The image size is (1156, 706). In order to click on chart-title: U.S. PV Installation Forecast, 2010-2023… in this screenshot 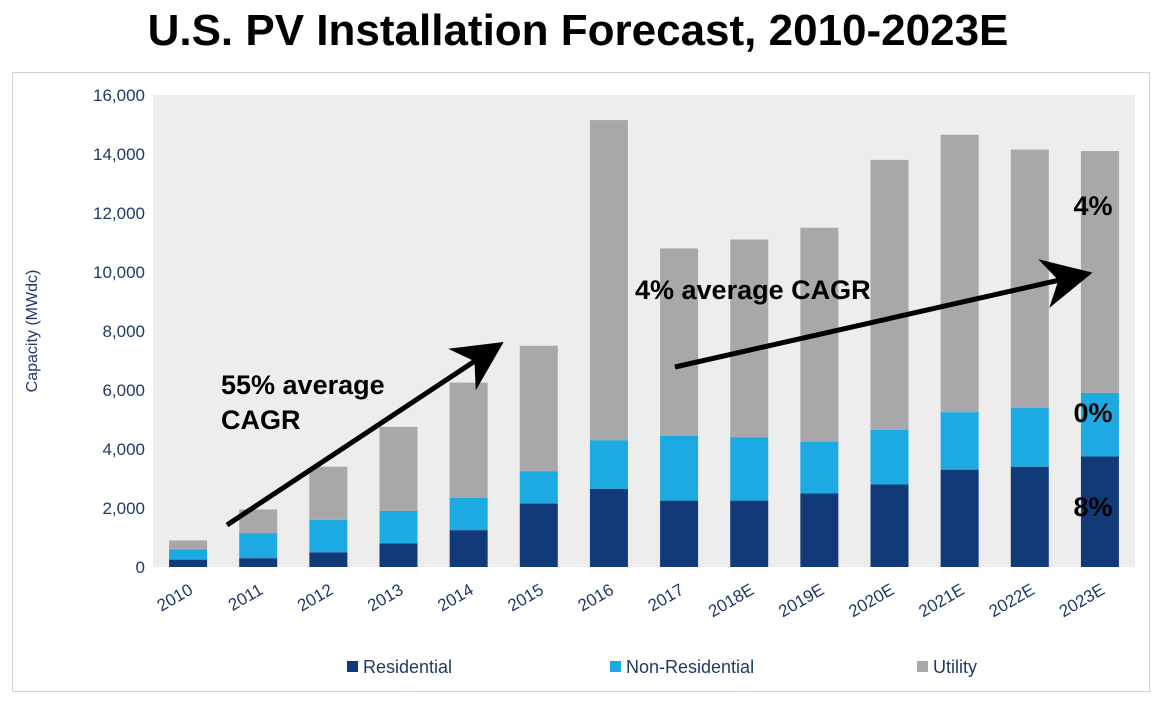, I will do `click(578, 30)`.